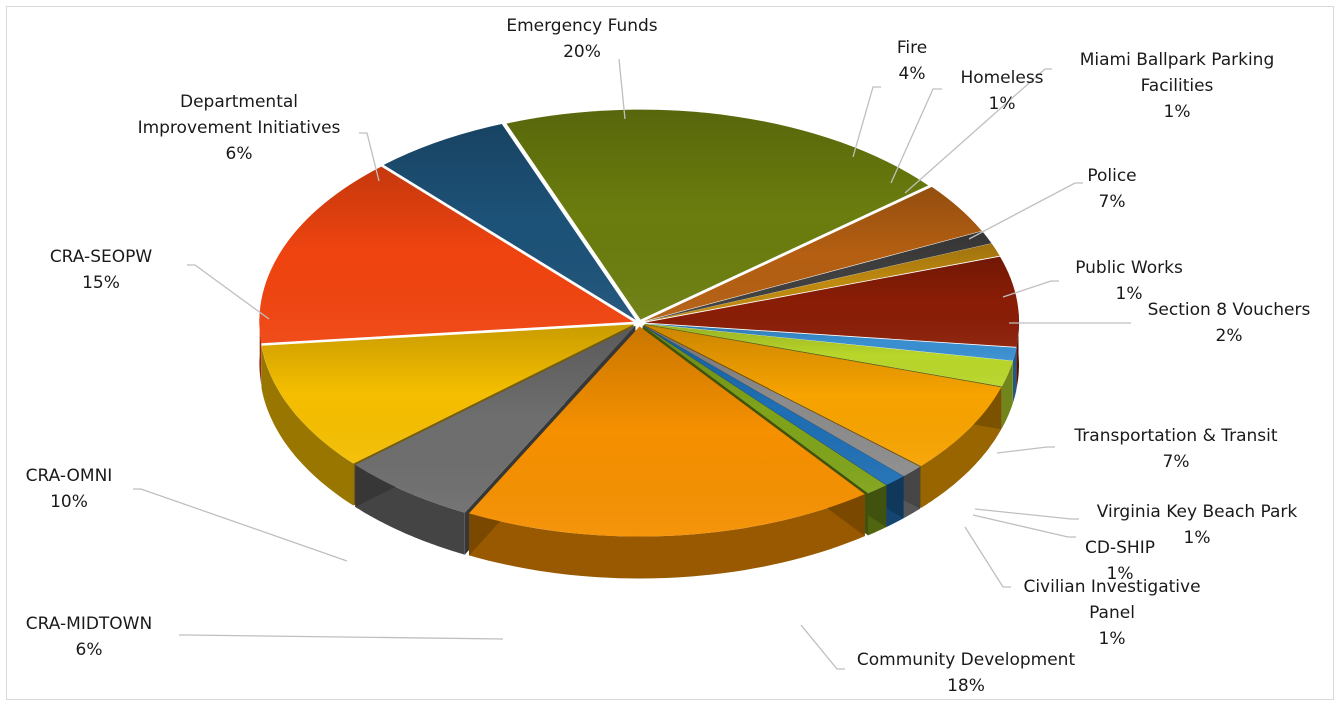 This screenshot has height=704, width=1340. What do you see at coordinates (1111, 176) in the screenshot?
I see `data-label-name: Police` at bounding box center [1111, 176].